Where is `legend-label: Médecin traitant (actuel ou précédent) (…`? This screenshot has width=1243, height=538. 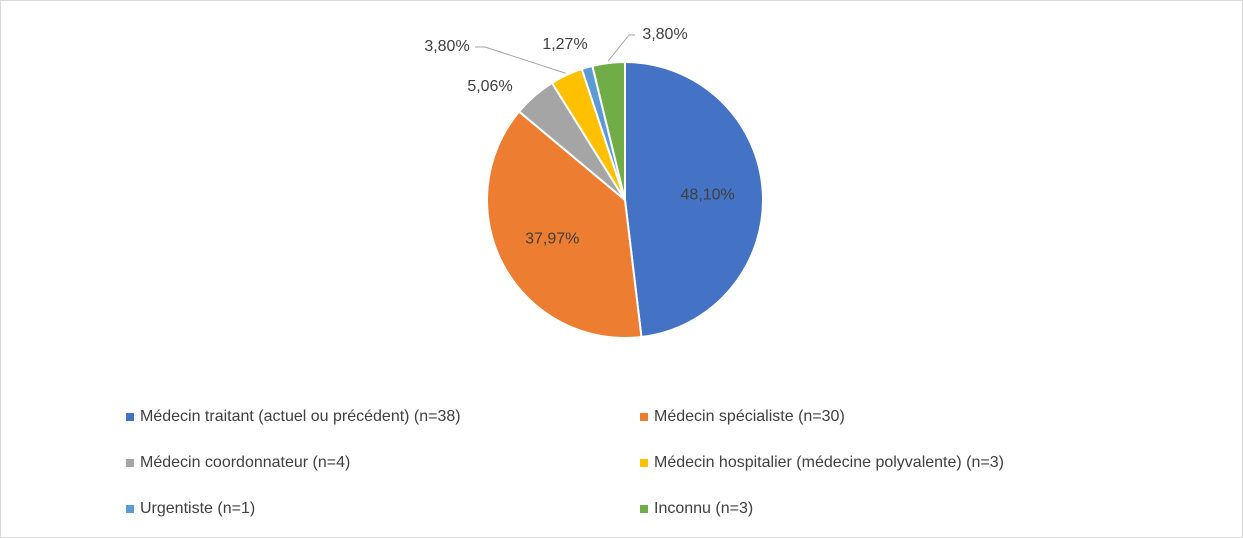
legend-label: Médecin traitant (actuel ou précédent) (… is located at coordinates (300, 416).